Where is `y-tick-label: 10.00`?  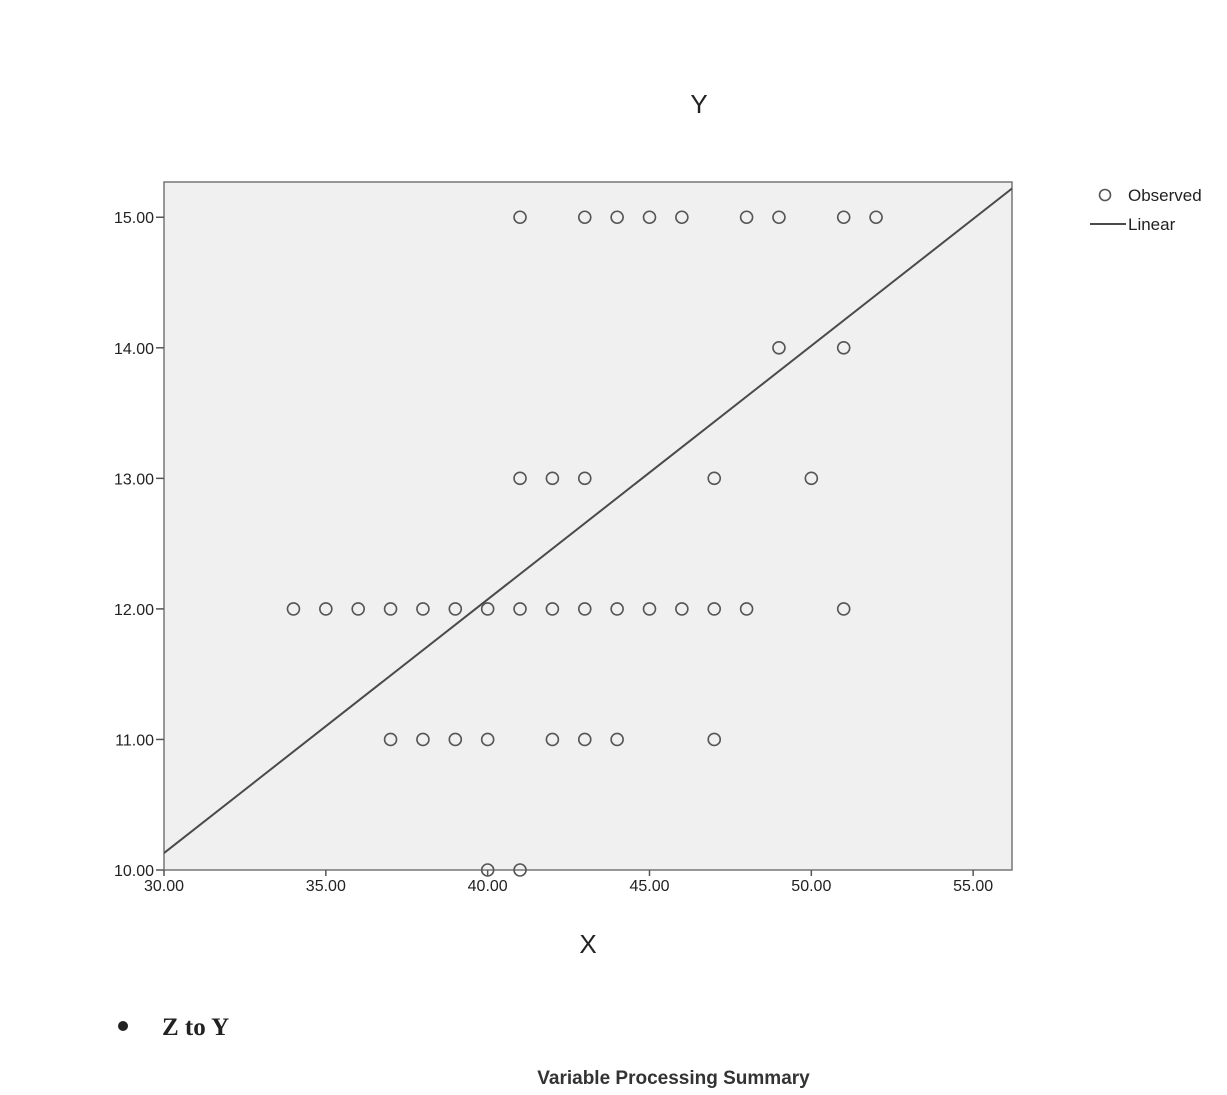 y-tick-label: 10.00 is located at coordinates (134, 871).